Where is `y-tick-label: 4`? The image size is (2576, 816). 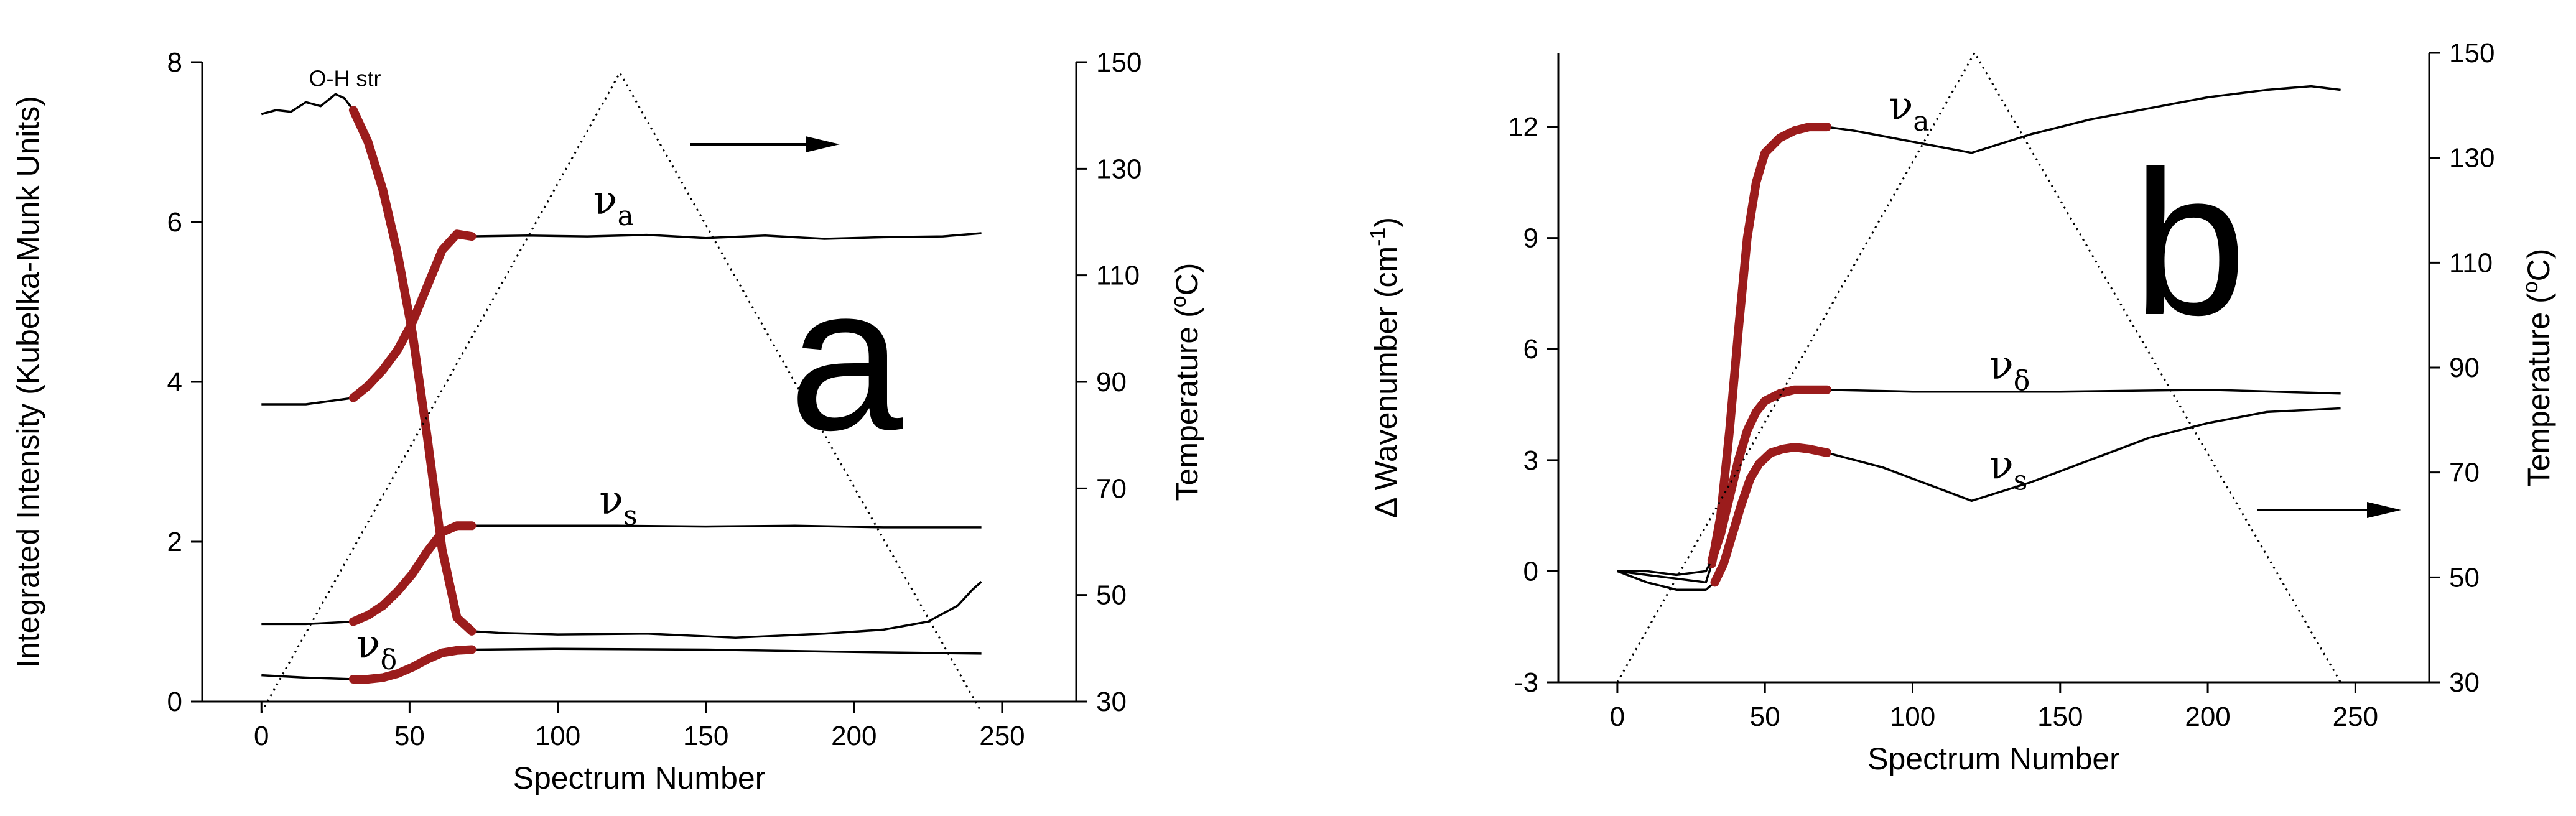
y-tick-label: 4 is located at coordinates (174, 382).